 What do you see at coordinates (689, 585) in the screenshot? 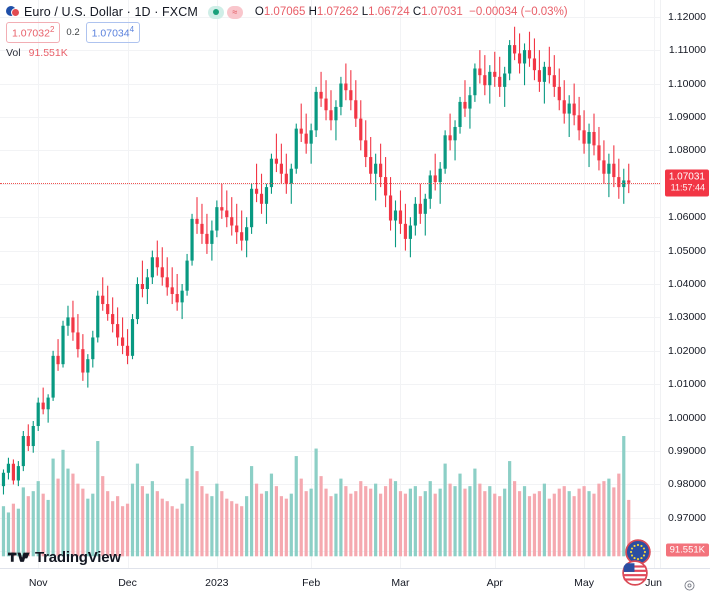
I see `gear-icon` at bounding box center [689, 585].